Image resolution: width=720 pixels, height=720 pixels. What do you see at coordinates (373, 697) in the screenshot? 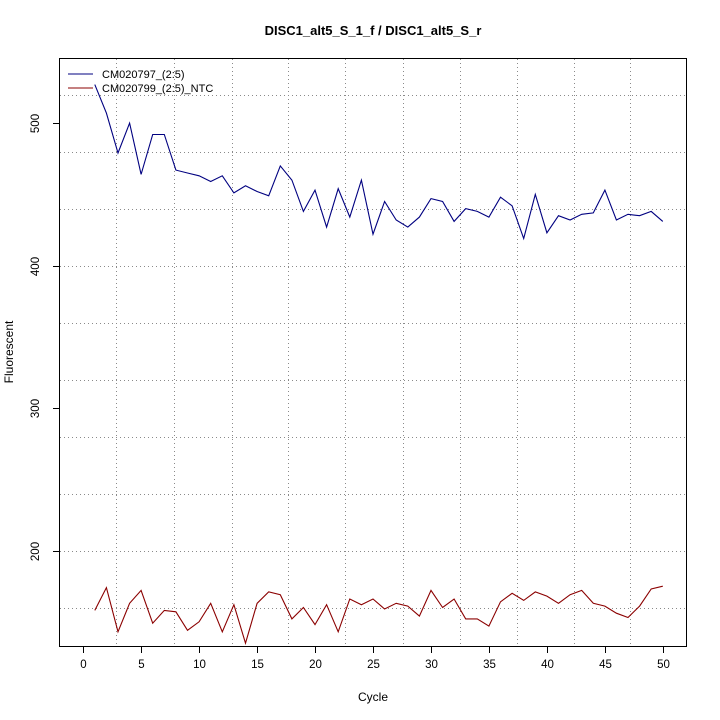
I see `x-axis-label: Cycle` at bounding box center [373, 697].